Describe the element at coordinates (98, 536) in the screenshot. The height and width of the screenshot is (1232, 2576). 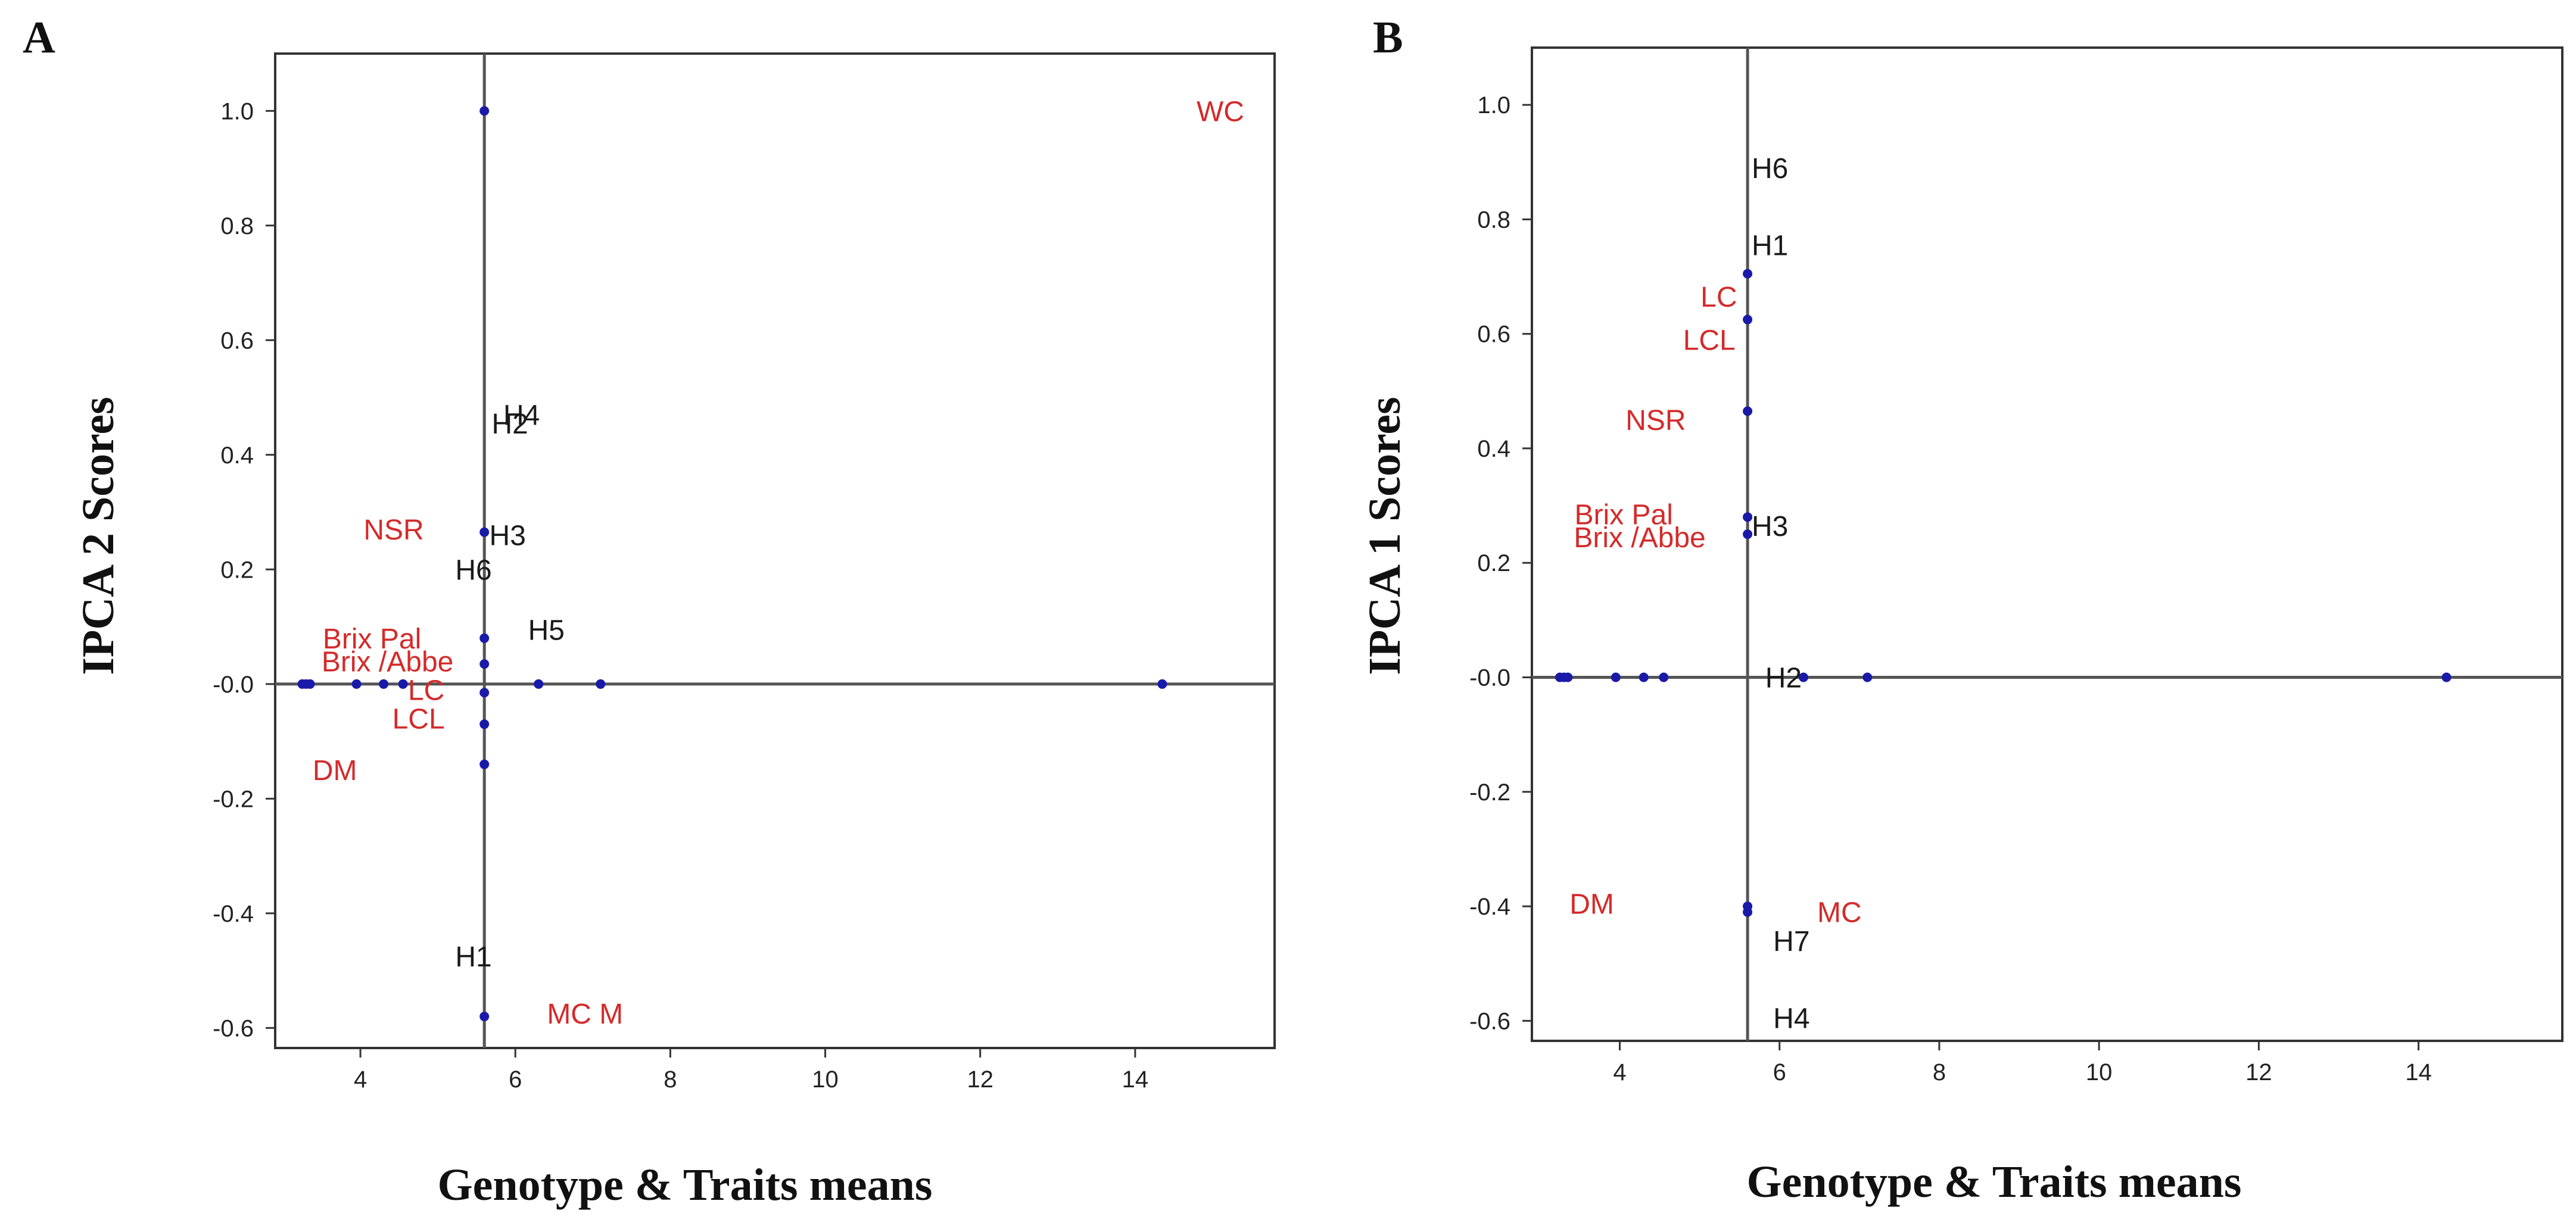
I see `panel-a-y-axis-title: IPCA 2 Scores` at that location.